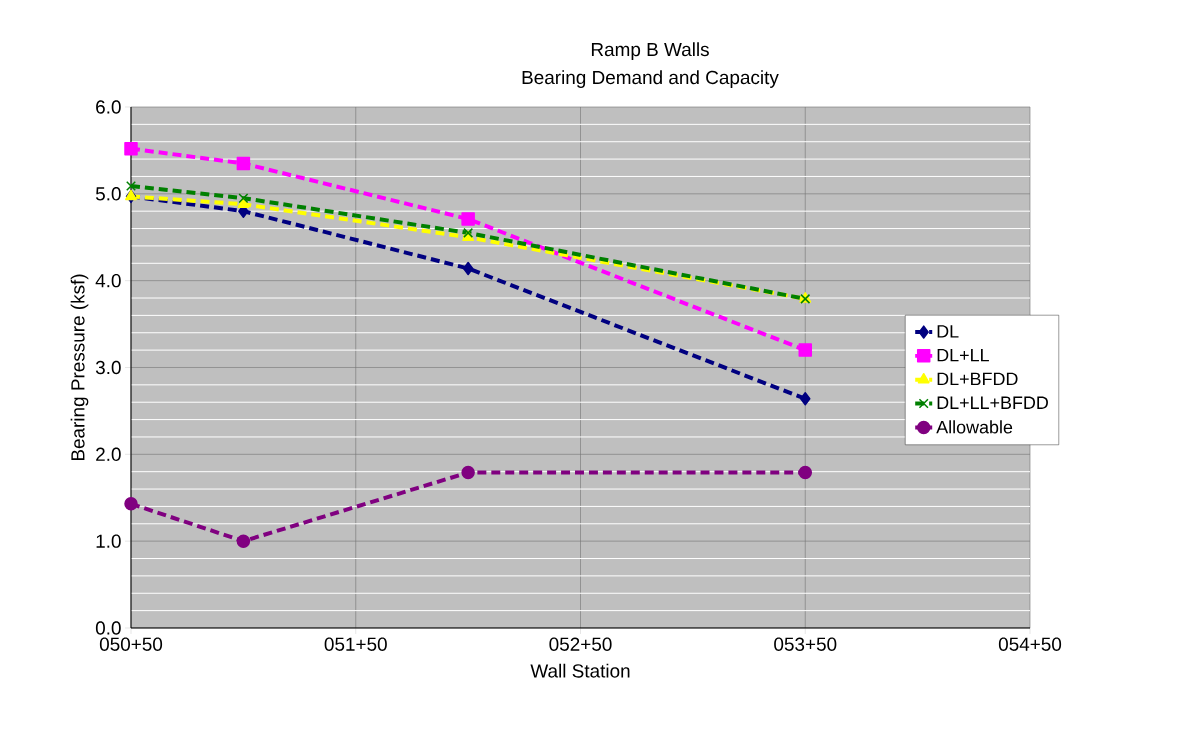 This screenshot has width=1182, height=736. What do you see at coordinates (108, 280) in the screenshot?
I see `y-tick-label: 4.0` at bounding box center [108, 280].